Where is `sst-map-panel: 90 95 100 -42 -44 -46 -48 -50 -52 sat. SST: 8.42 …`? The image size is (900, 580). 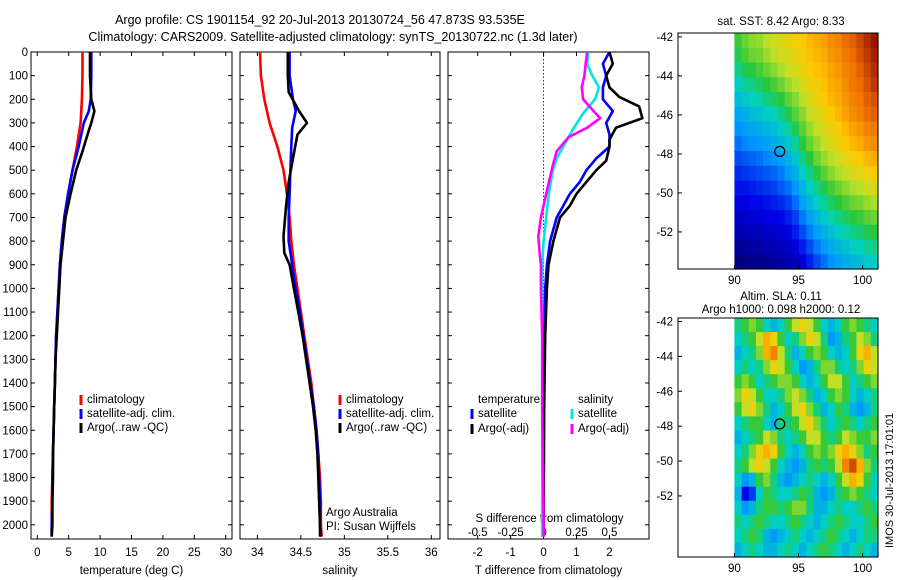 sst-map-panel: 90 95 100 -42 -44 -46 -48 -50 -52 sat. SST: 8.42 … is located at coordinates (767, 151).